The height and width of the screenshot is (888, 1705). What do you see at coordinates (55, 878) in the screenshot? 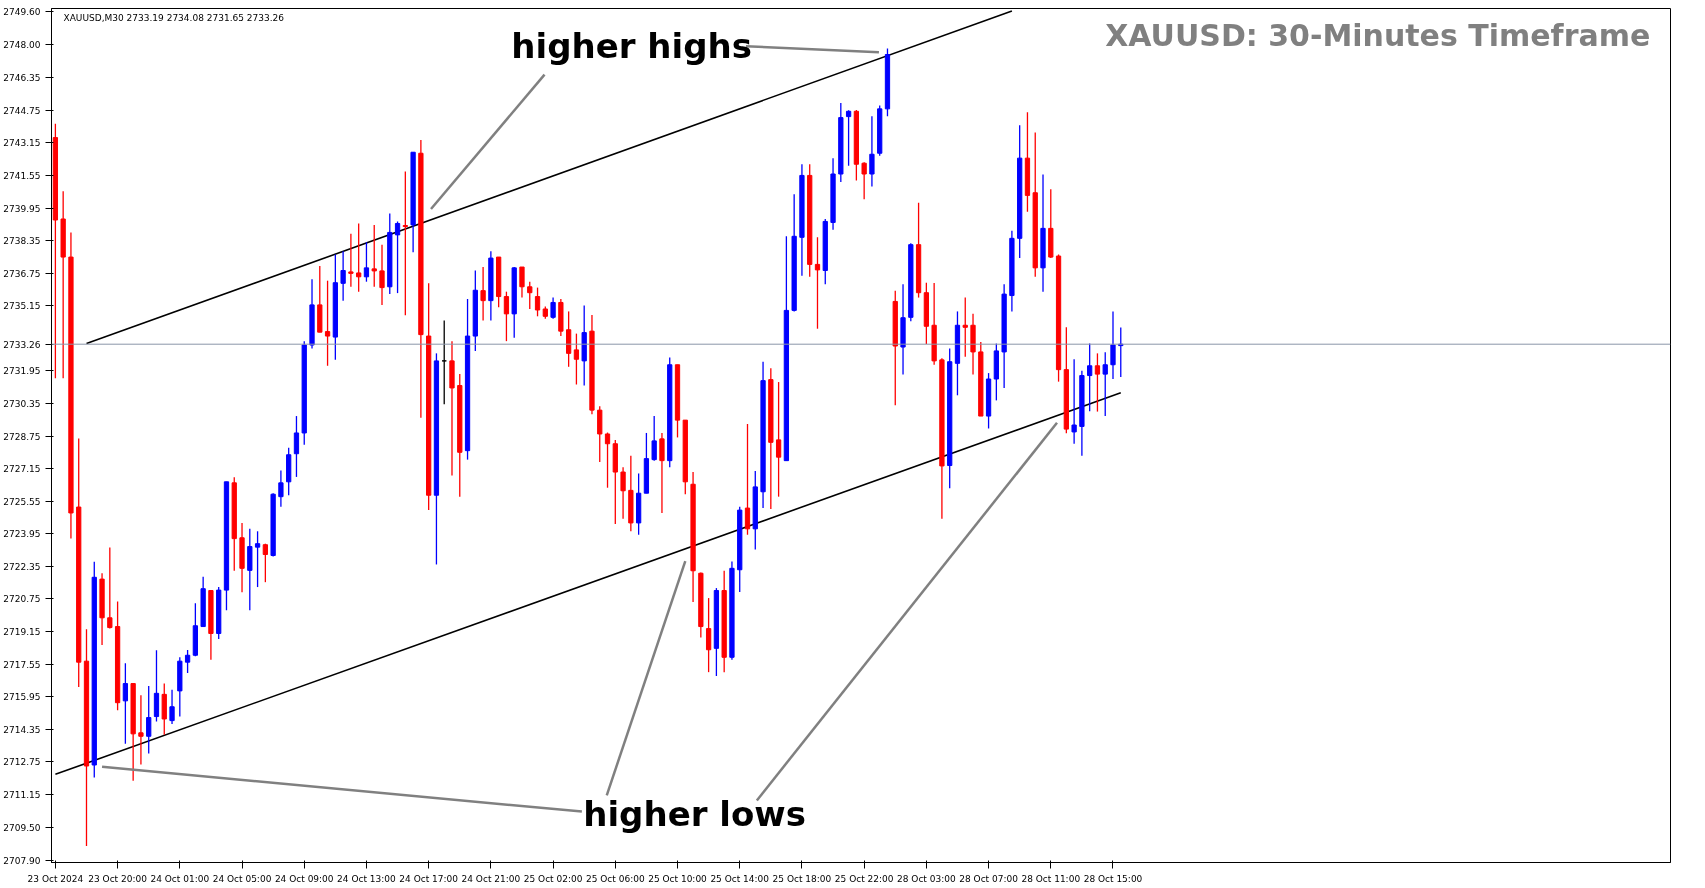
I see `x-tick-label: 23 Oct 2024` at bounding box center [55, 878].